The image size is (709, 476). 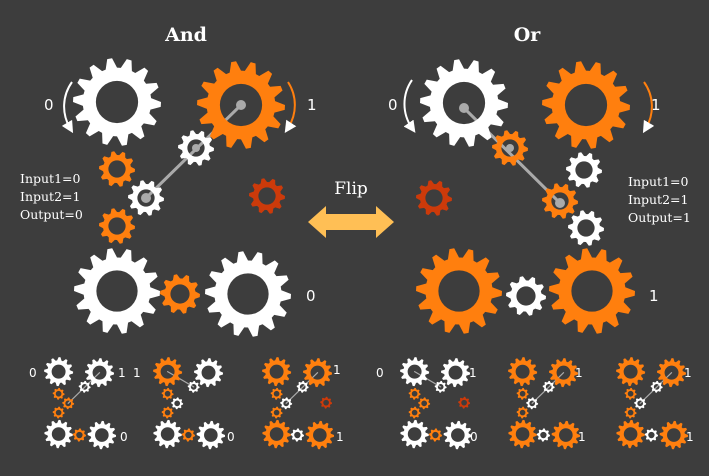 What do you see at coordinates (167, 434) in the screenshot?
I see `and-example-2-bl-gear` at bounding box center [167, 434].